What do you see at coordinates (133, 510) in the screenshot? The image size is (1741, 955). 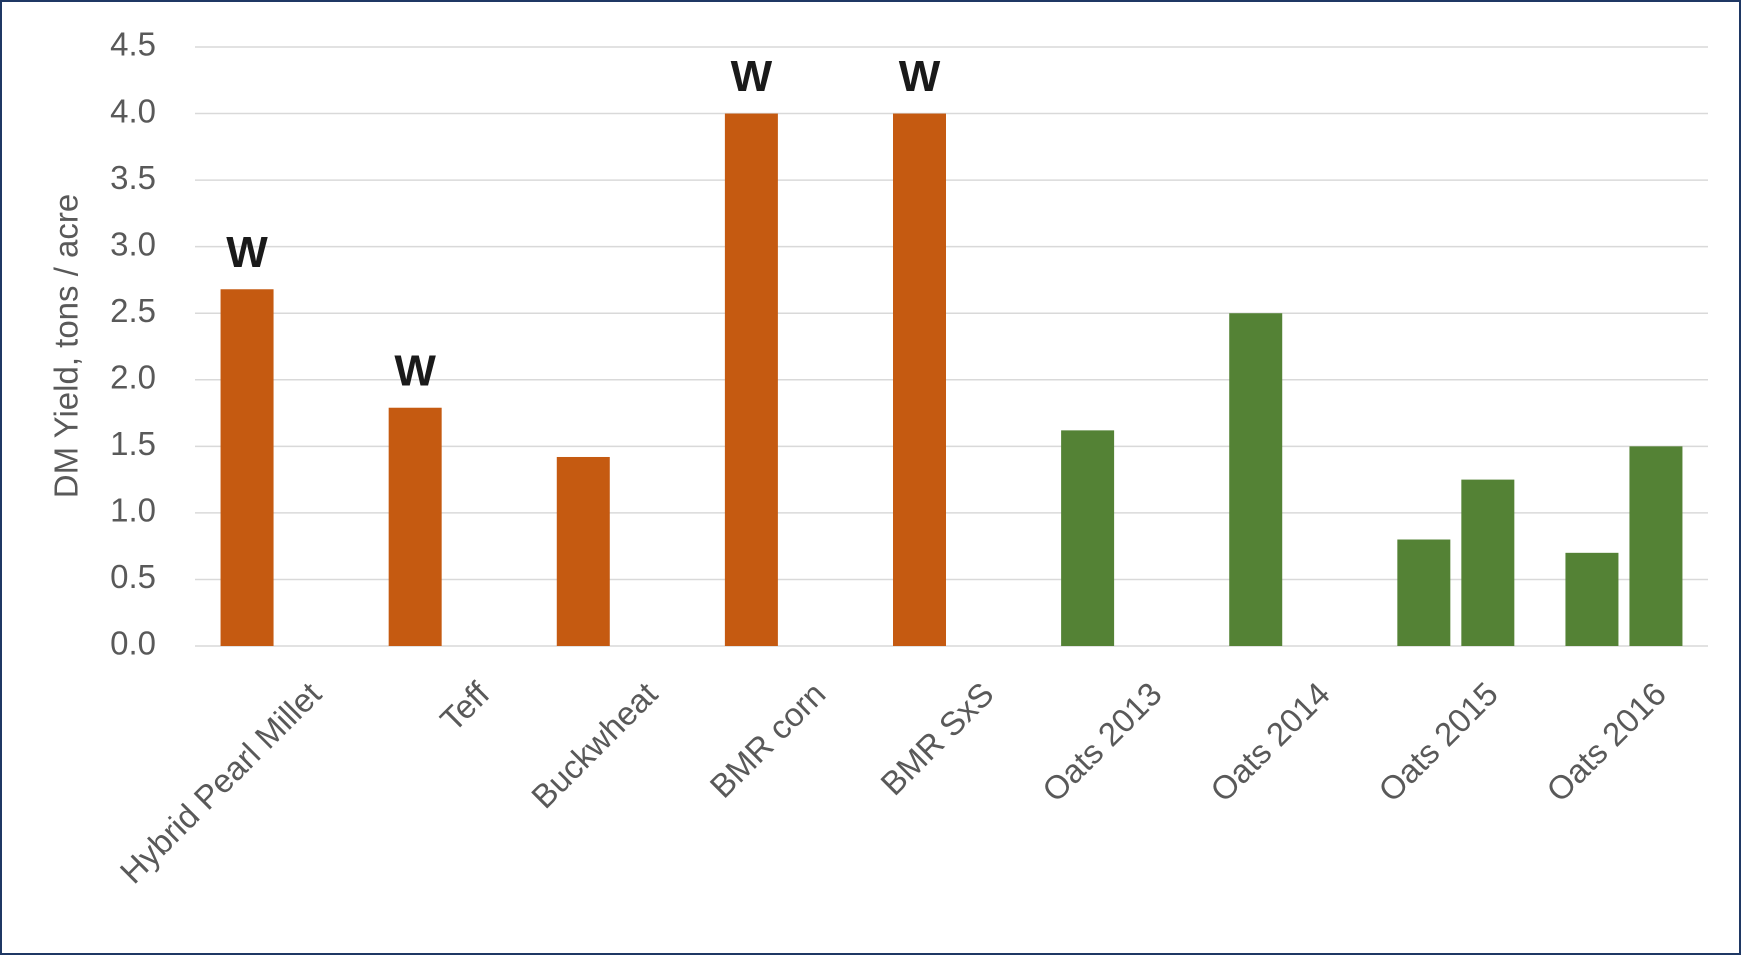 I see `y-tick-label: 1.0` at bounding box center [133, 510].